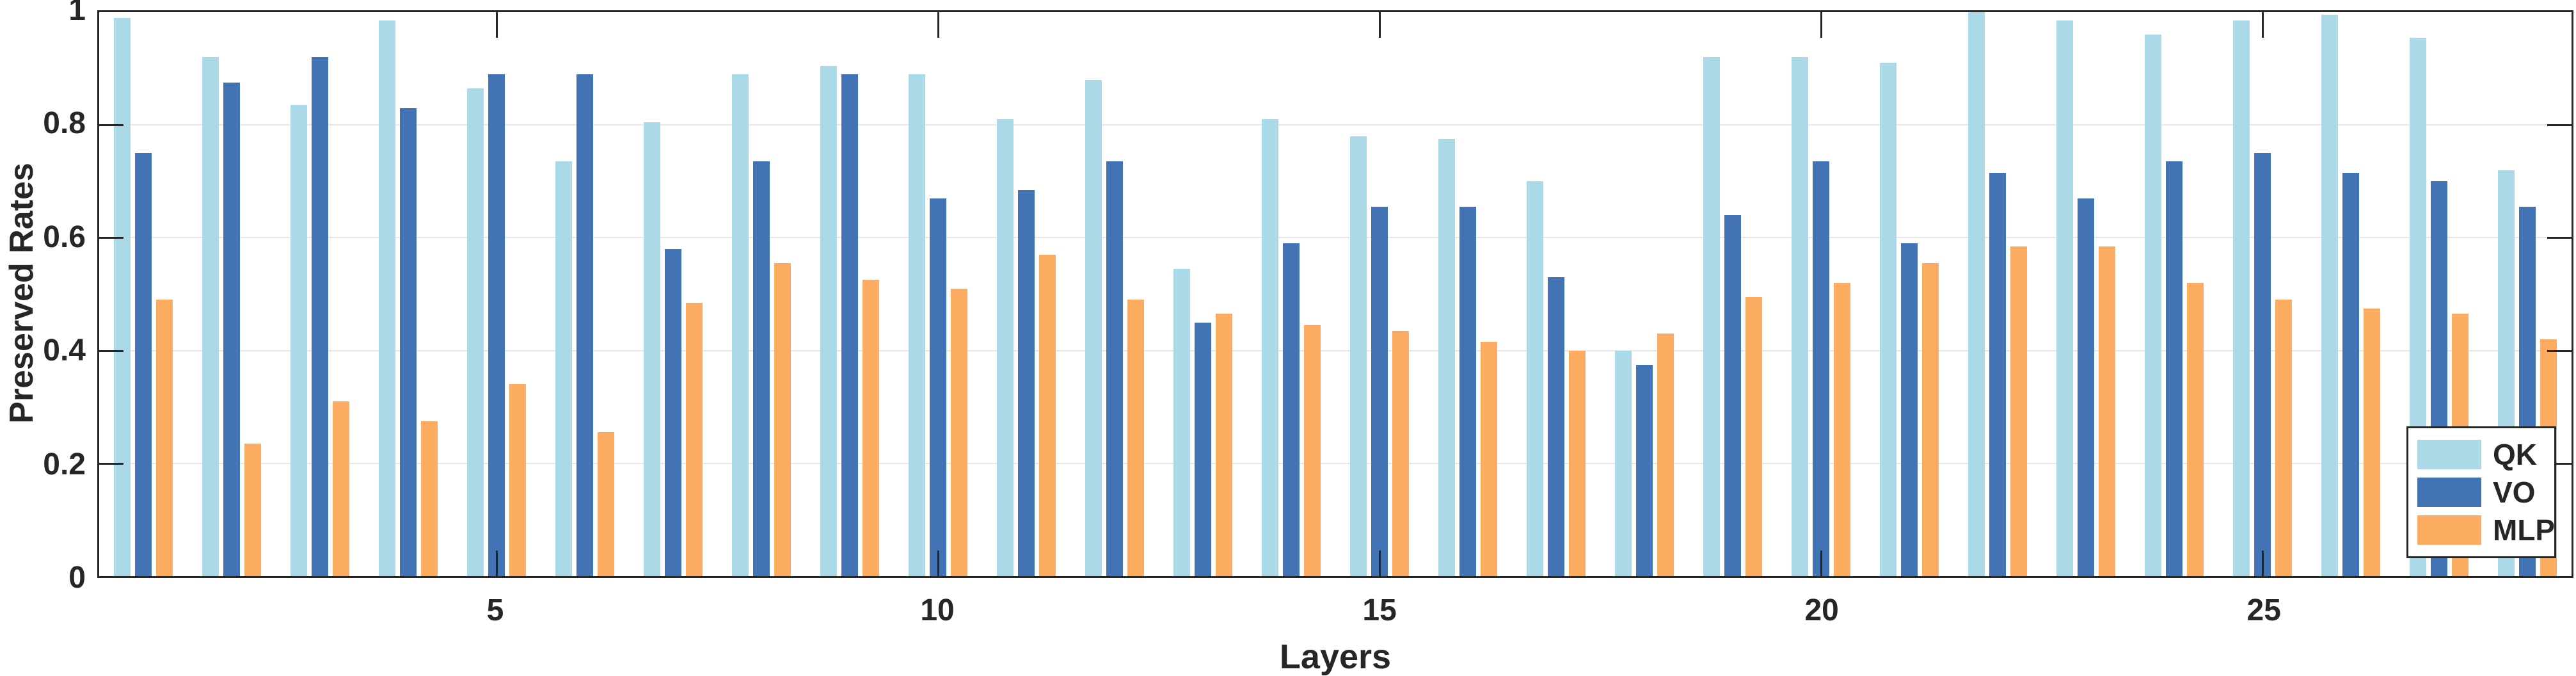 Image resolution: width=2576 pixels, height=676 pixels. Describe the element at coordinates (65, 351) in the screenshot. I see `y-tick-label-0.4: 0.4` at that location.